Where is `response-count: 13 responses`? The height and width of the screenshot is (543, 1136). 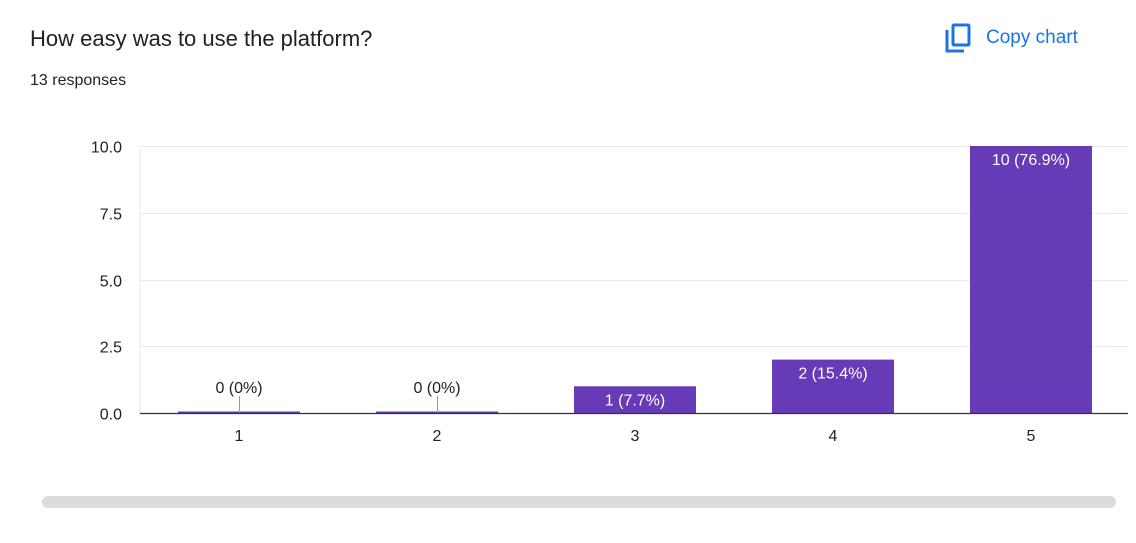 response-count: 13 responses is located at coordinates (78, 80).